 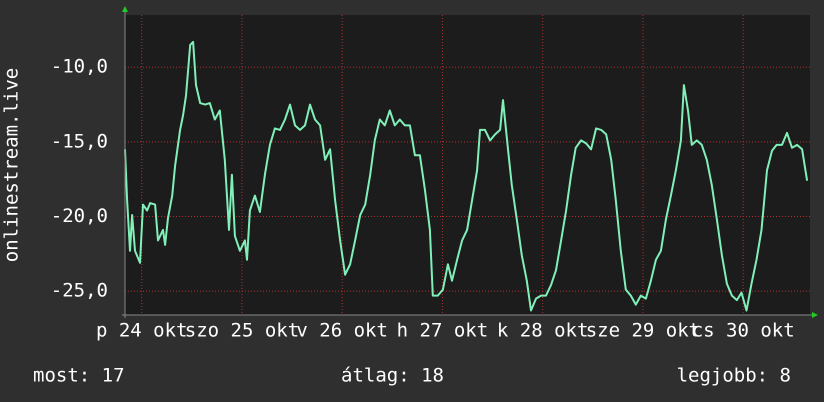 What do you see at coordinates (392, 376) in the screenshot?
I see `average-value: átlag: 18` at bounding box center [392, 376].